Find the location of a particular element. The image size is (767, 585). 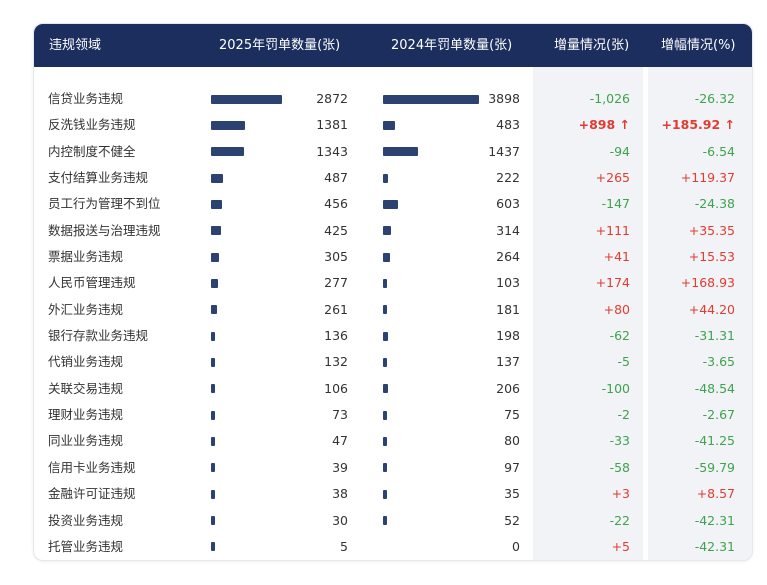

value-2024: 0 is located at coordinates (516, 546).